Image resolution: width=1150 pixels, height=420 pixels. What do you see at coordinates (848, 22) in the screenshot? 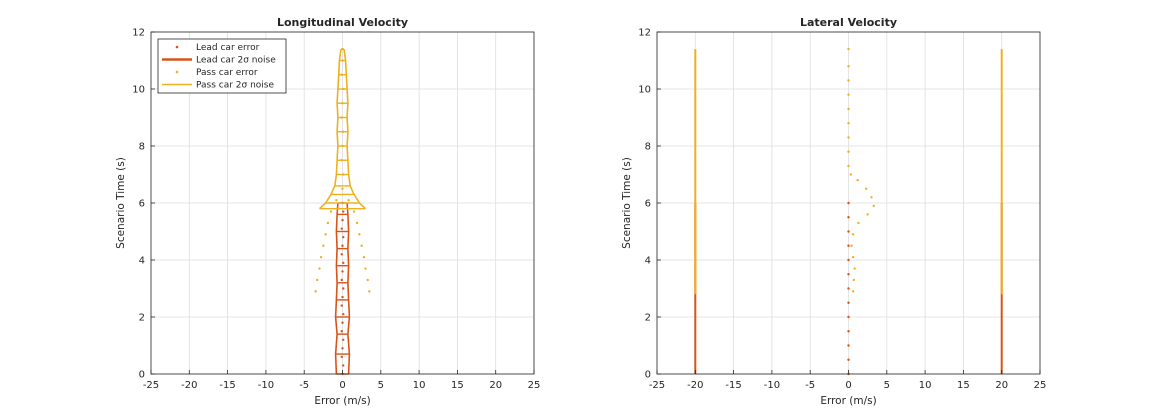
I see `chart-title: Lateral Velocity` at bounding box center [848, 22].